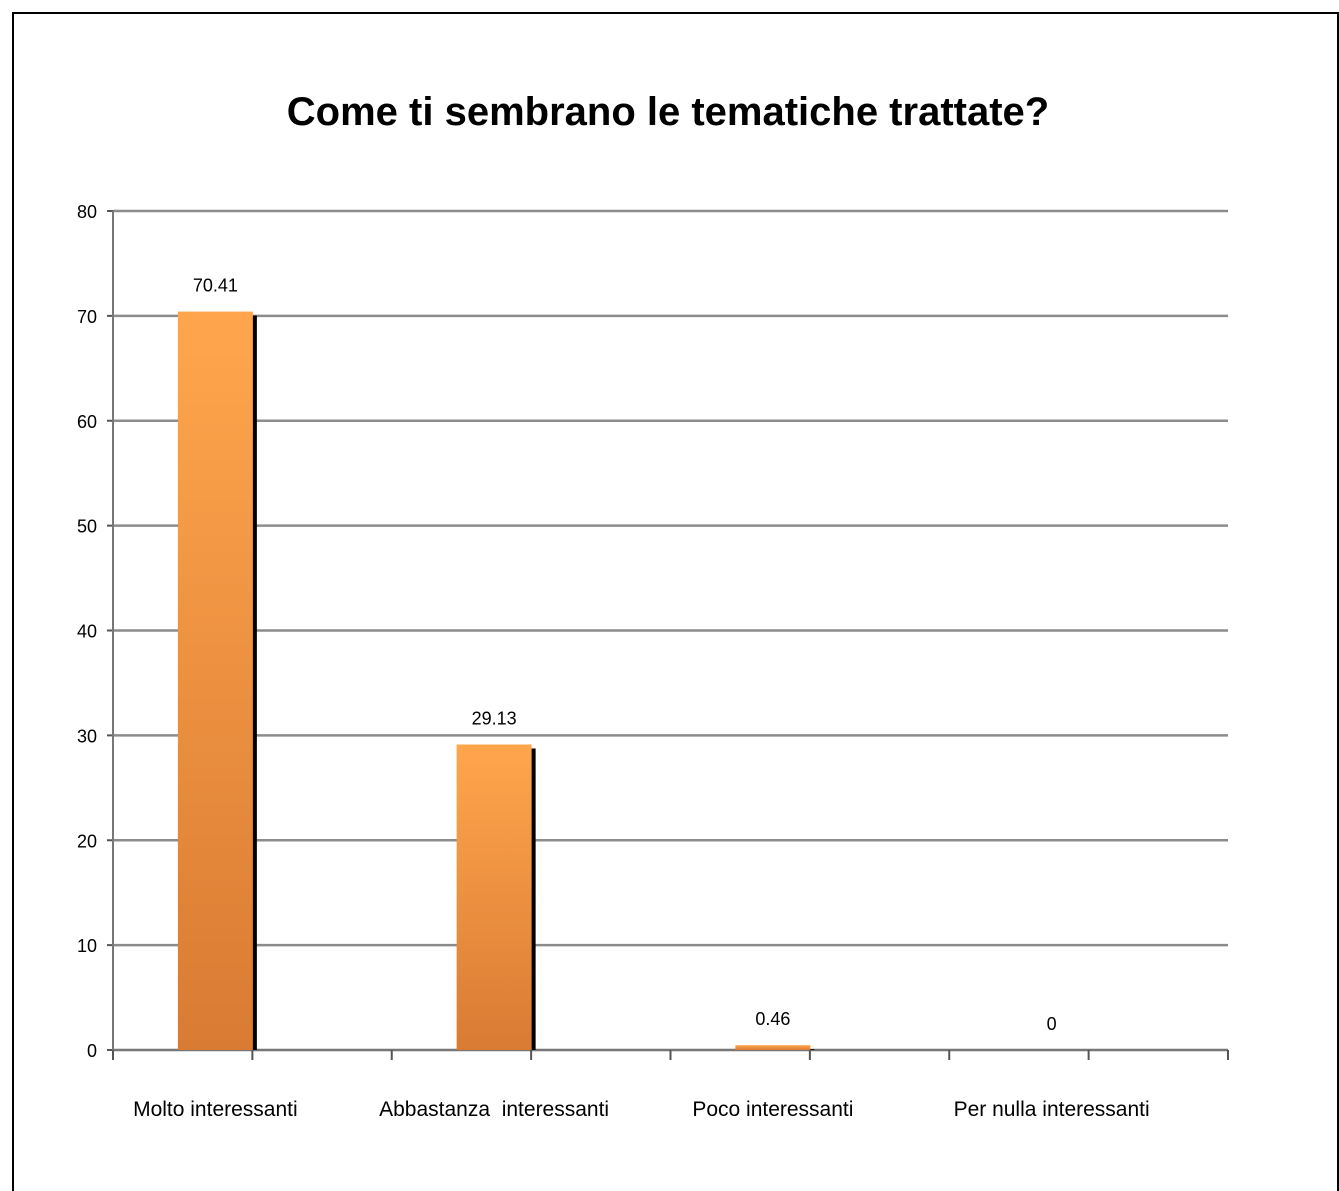  I want to click on y-tick-label: 30, so click(87, 736).